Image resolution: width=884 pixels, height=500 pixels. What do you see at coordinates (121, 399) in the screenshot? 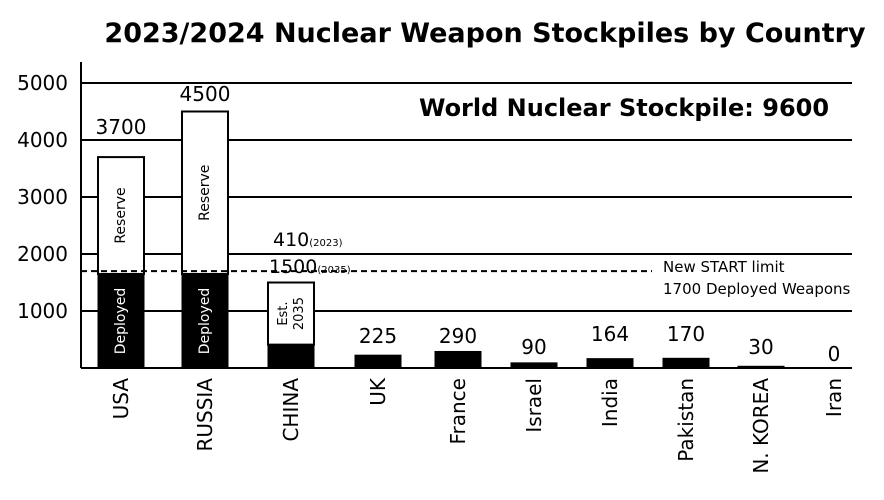
I see `x-category-label: USA` at bounding box center [121, 399].